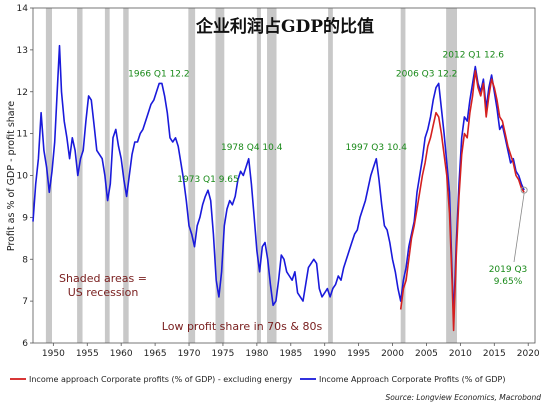  I want to click on peak-annotation: 1966 Q1 12.2, so click(158, 74).